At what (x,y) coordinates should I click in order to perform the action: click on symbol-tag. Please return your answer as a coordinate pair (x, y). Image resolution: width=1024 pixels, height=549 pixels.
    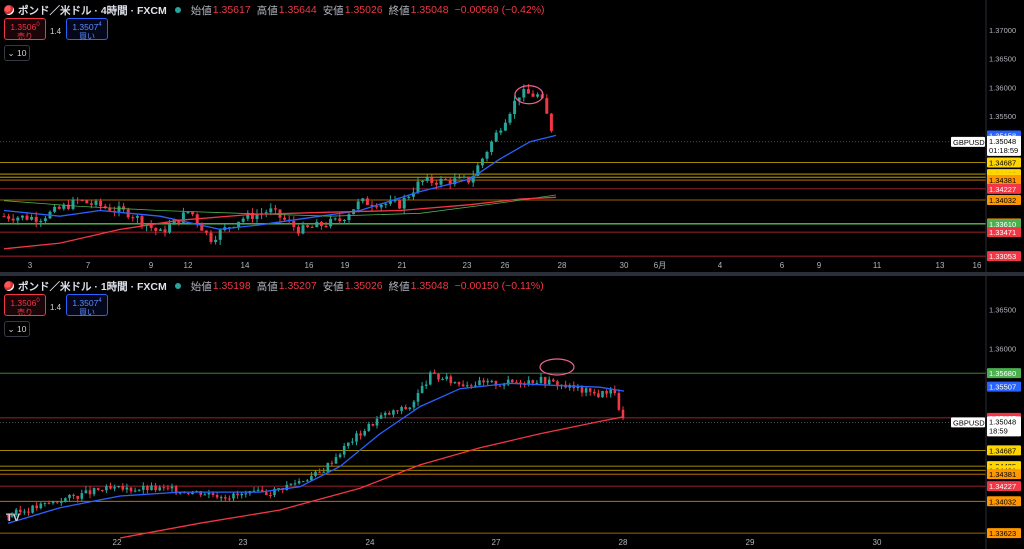
    Looking at the image, I should click on (968, 141).